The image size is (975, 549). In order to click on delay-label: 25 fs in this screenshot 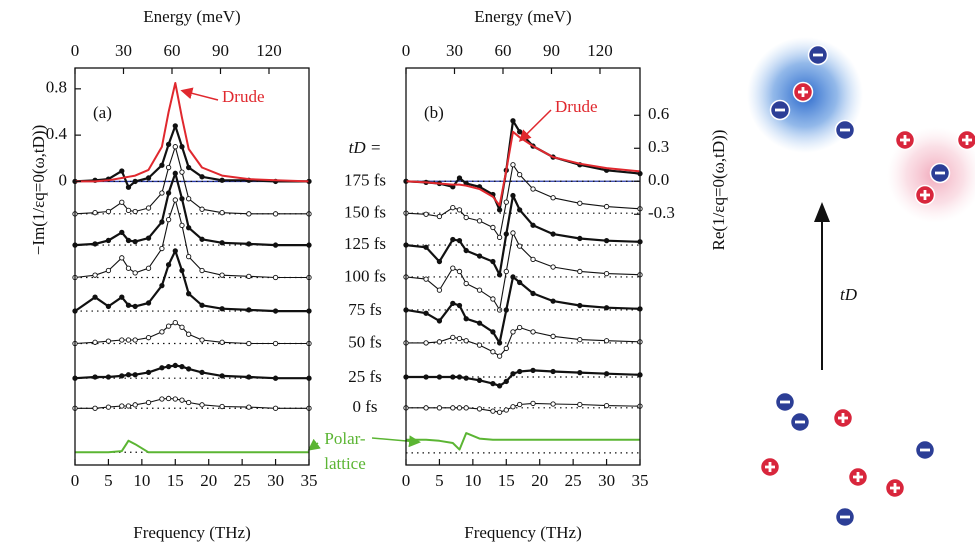, I will do `click(365, 376)`.